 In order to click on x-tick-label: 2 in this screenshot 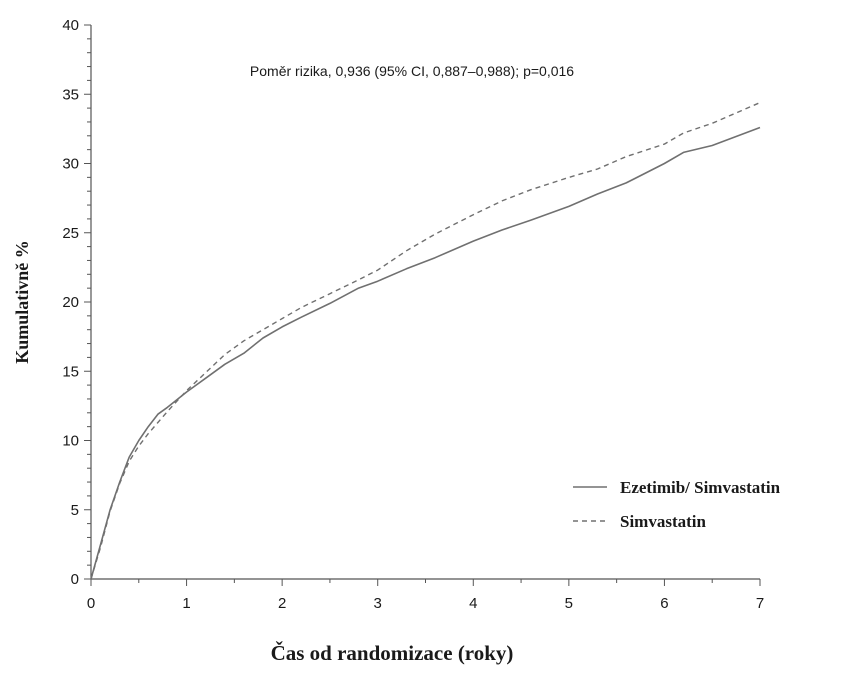, I will do `click(282, 603)`.